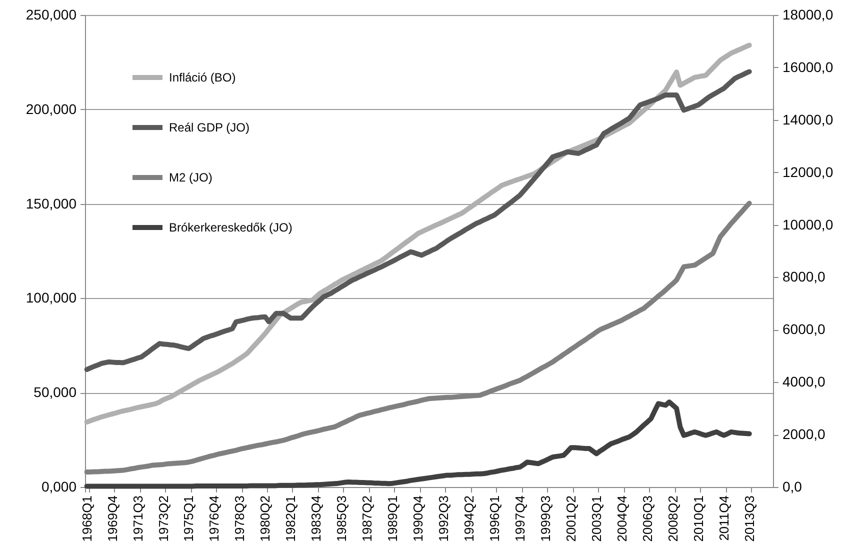 This screenshot has height=559, width=859. Describe the element at coordinates (570, 519) in the screenshot. I see `x-tick-label: 2001Q2` at that location.